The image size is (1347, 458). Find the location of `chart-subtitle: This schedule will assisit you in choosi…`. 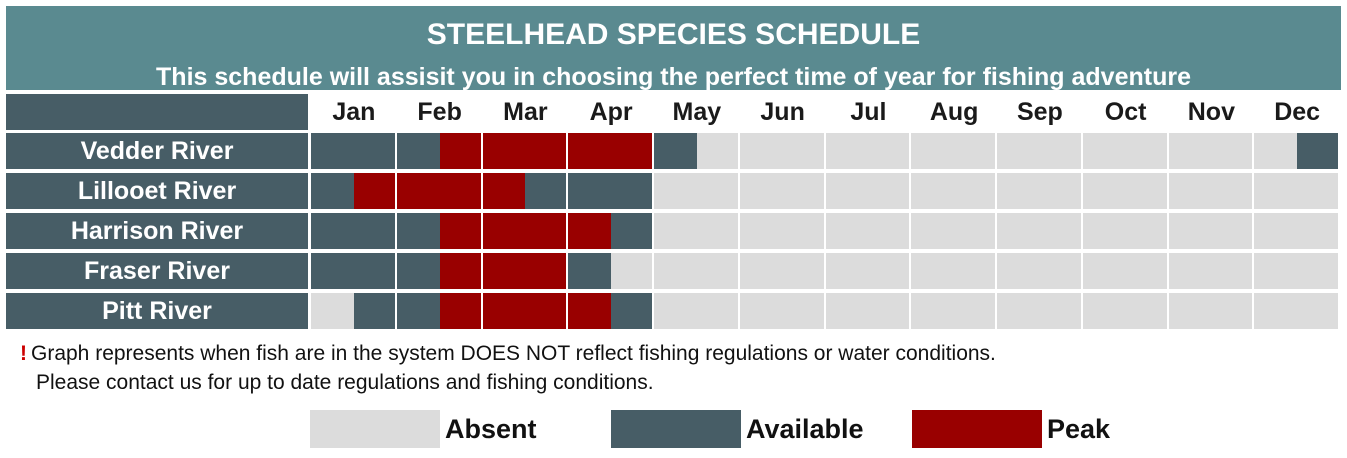

chart-subtitle: This schedule will assisit you in choosi… is located at coordinates (673, 77).